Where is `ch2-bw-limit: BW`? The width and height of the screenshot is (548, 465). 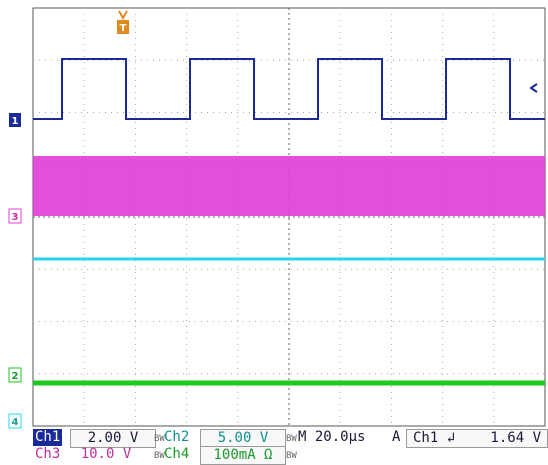
ch2-bw-limit: BW is located at coordinates (291, 439).